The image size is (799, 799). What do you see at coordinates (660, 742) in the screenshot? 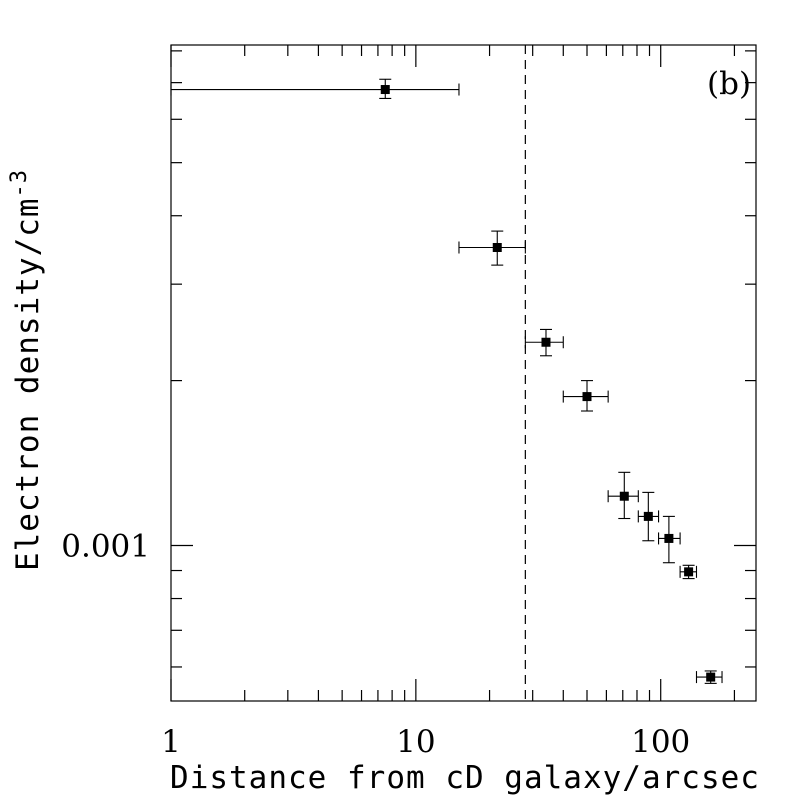
I see `x-tick-label: 100` at bounding box center [660, 742].